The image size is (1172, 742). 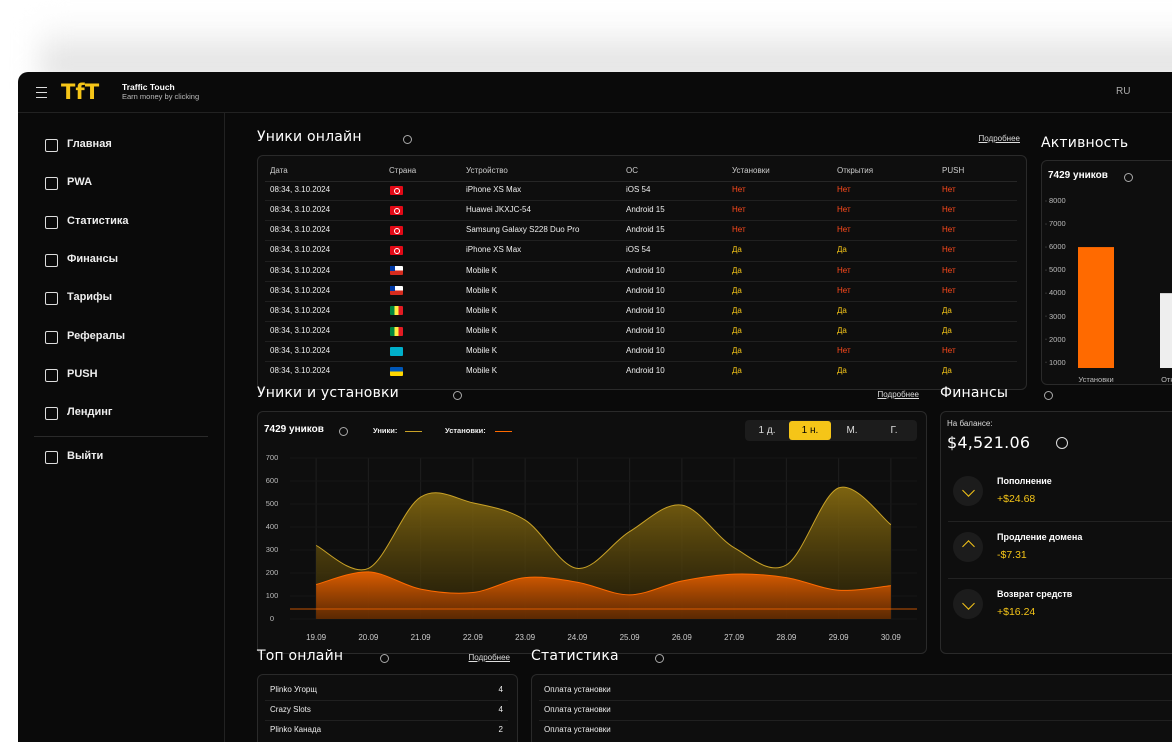 I want to click on x-tick-label: 22.09, so click(x=472, y=638).